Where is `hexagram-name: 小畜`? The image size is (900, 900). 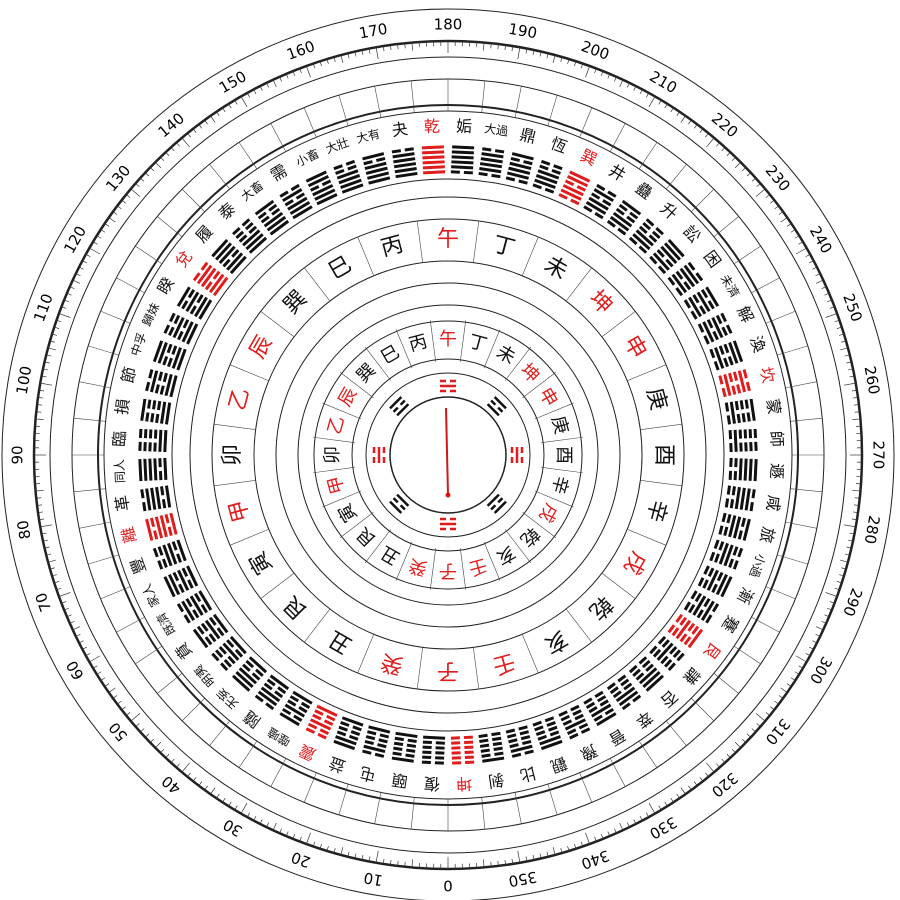 hexagram-name: 小畜 is located at coordinates (307, 158).